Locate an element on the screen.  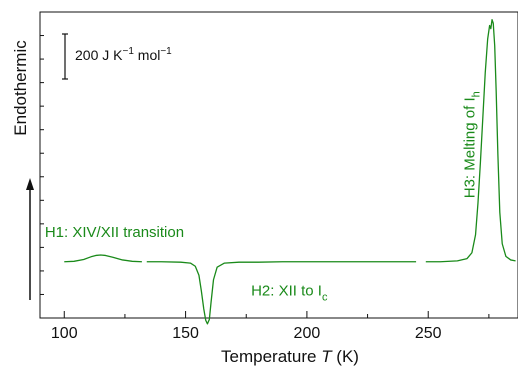
annotation-h2-main: H2: XII to I is located at coordinates (286, 291).